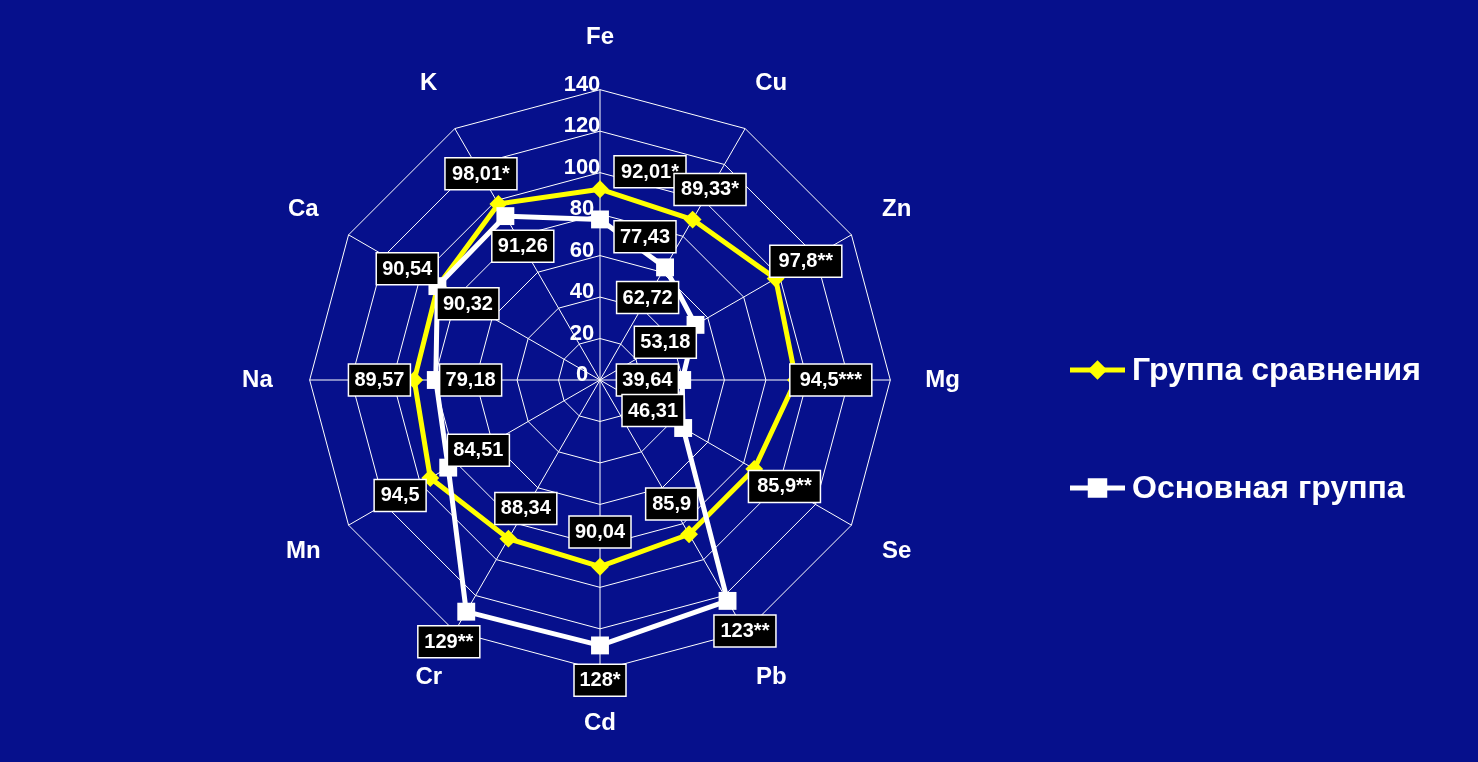 This screenshot has height=762, width=1478. I want to click on data-label: 94,5, so click(400, 494).